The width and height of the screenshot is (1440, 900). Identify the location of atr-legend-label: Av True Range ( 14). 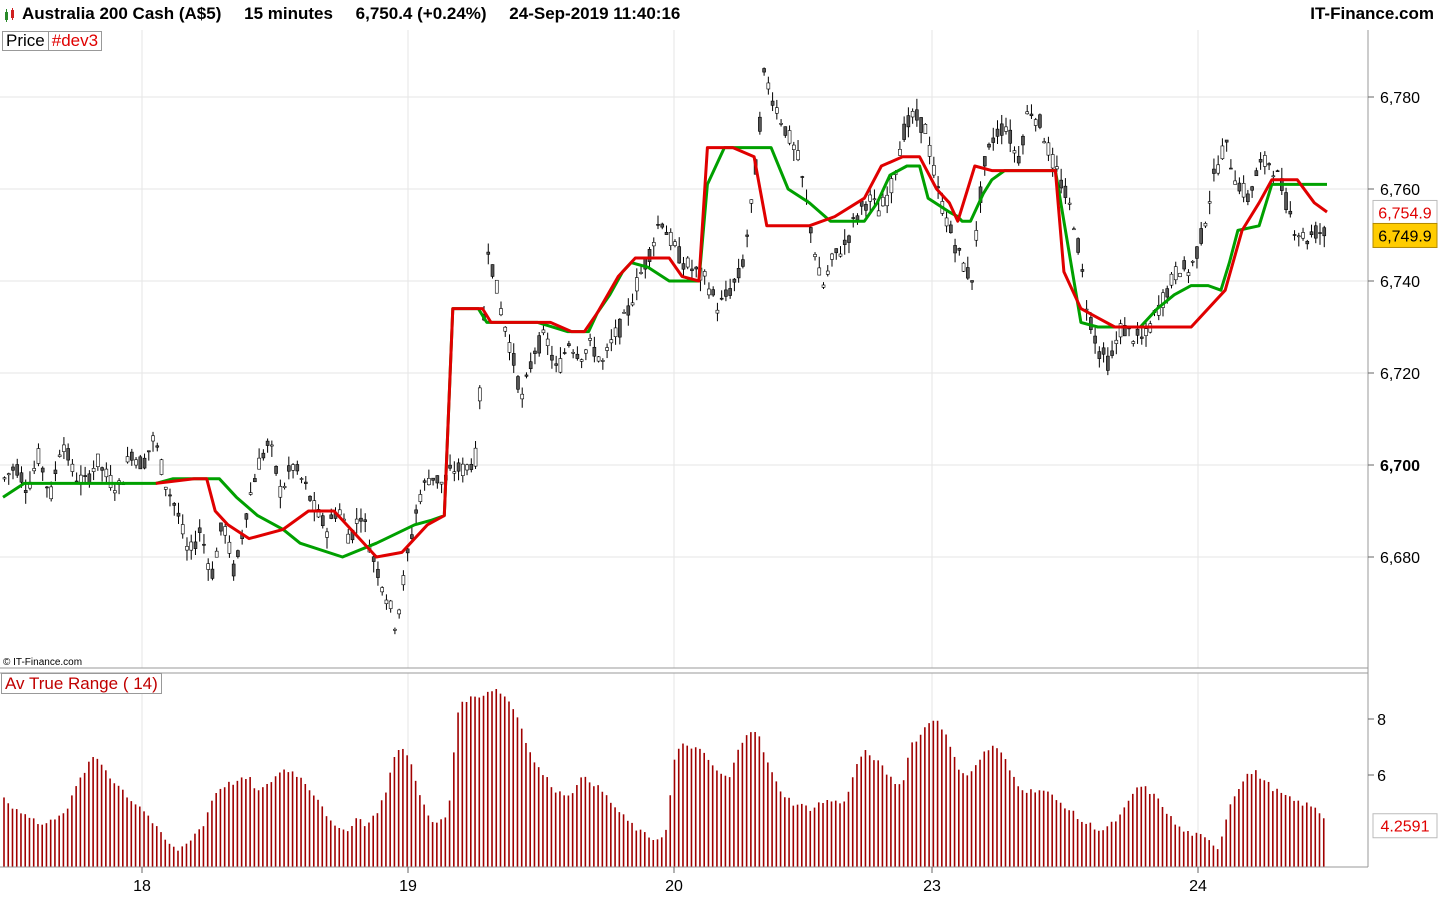
(81, 683).